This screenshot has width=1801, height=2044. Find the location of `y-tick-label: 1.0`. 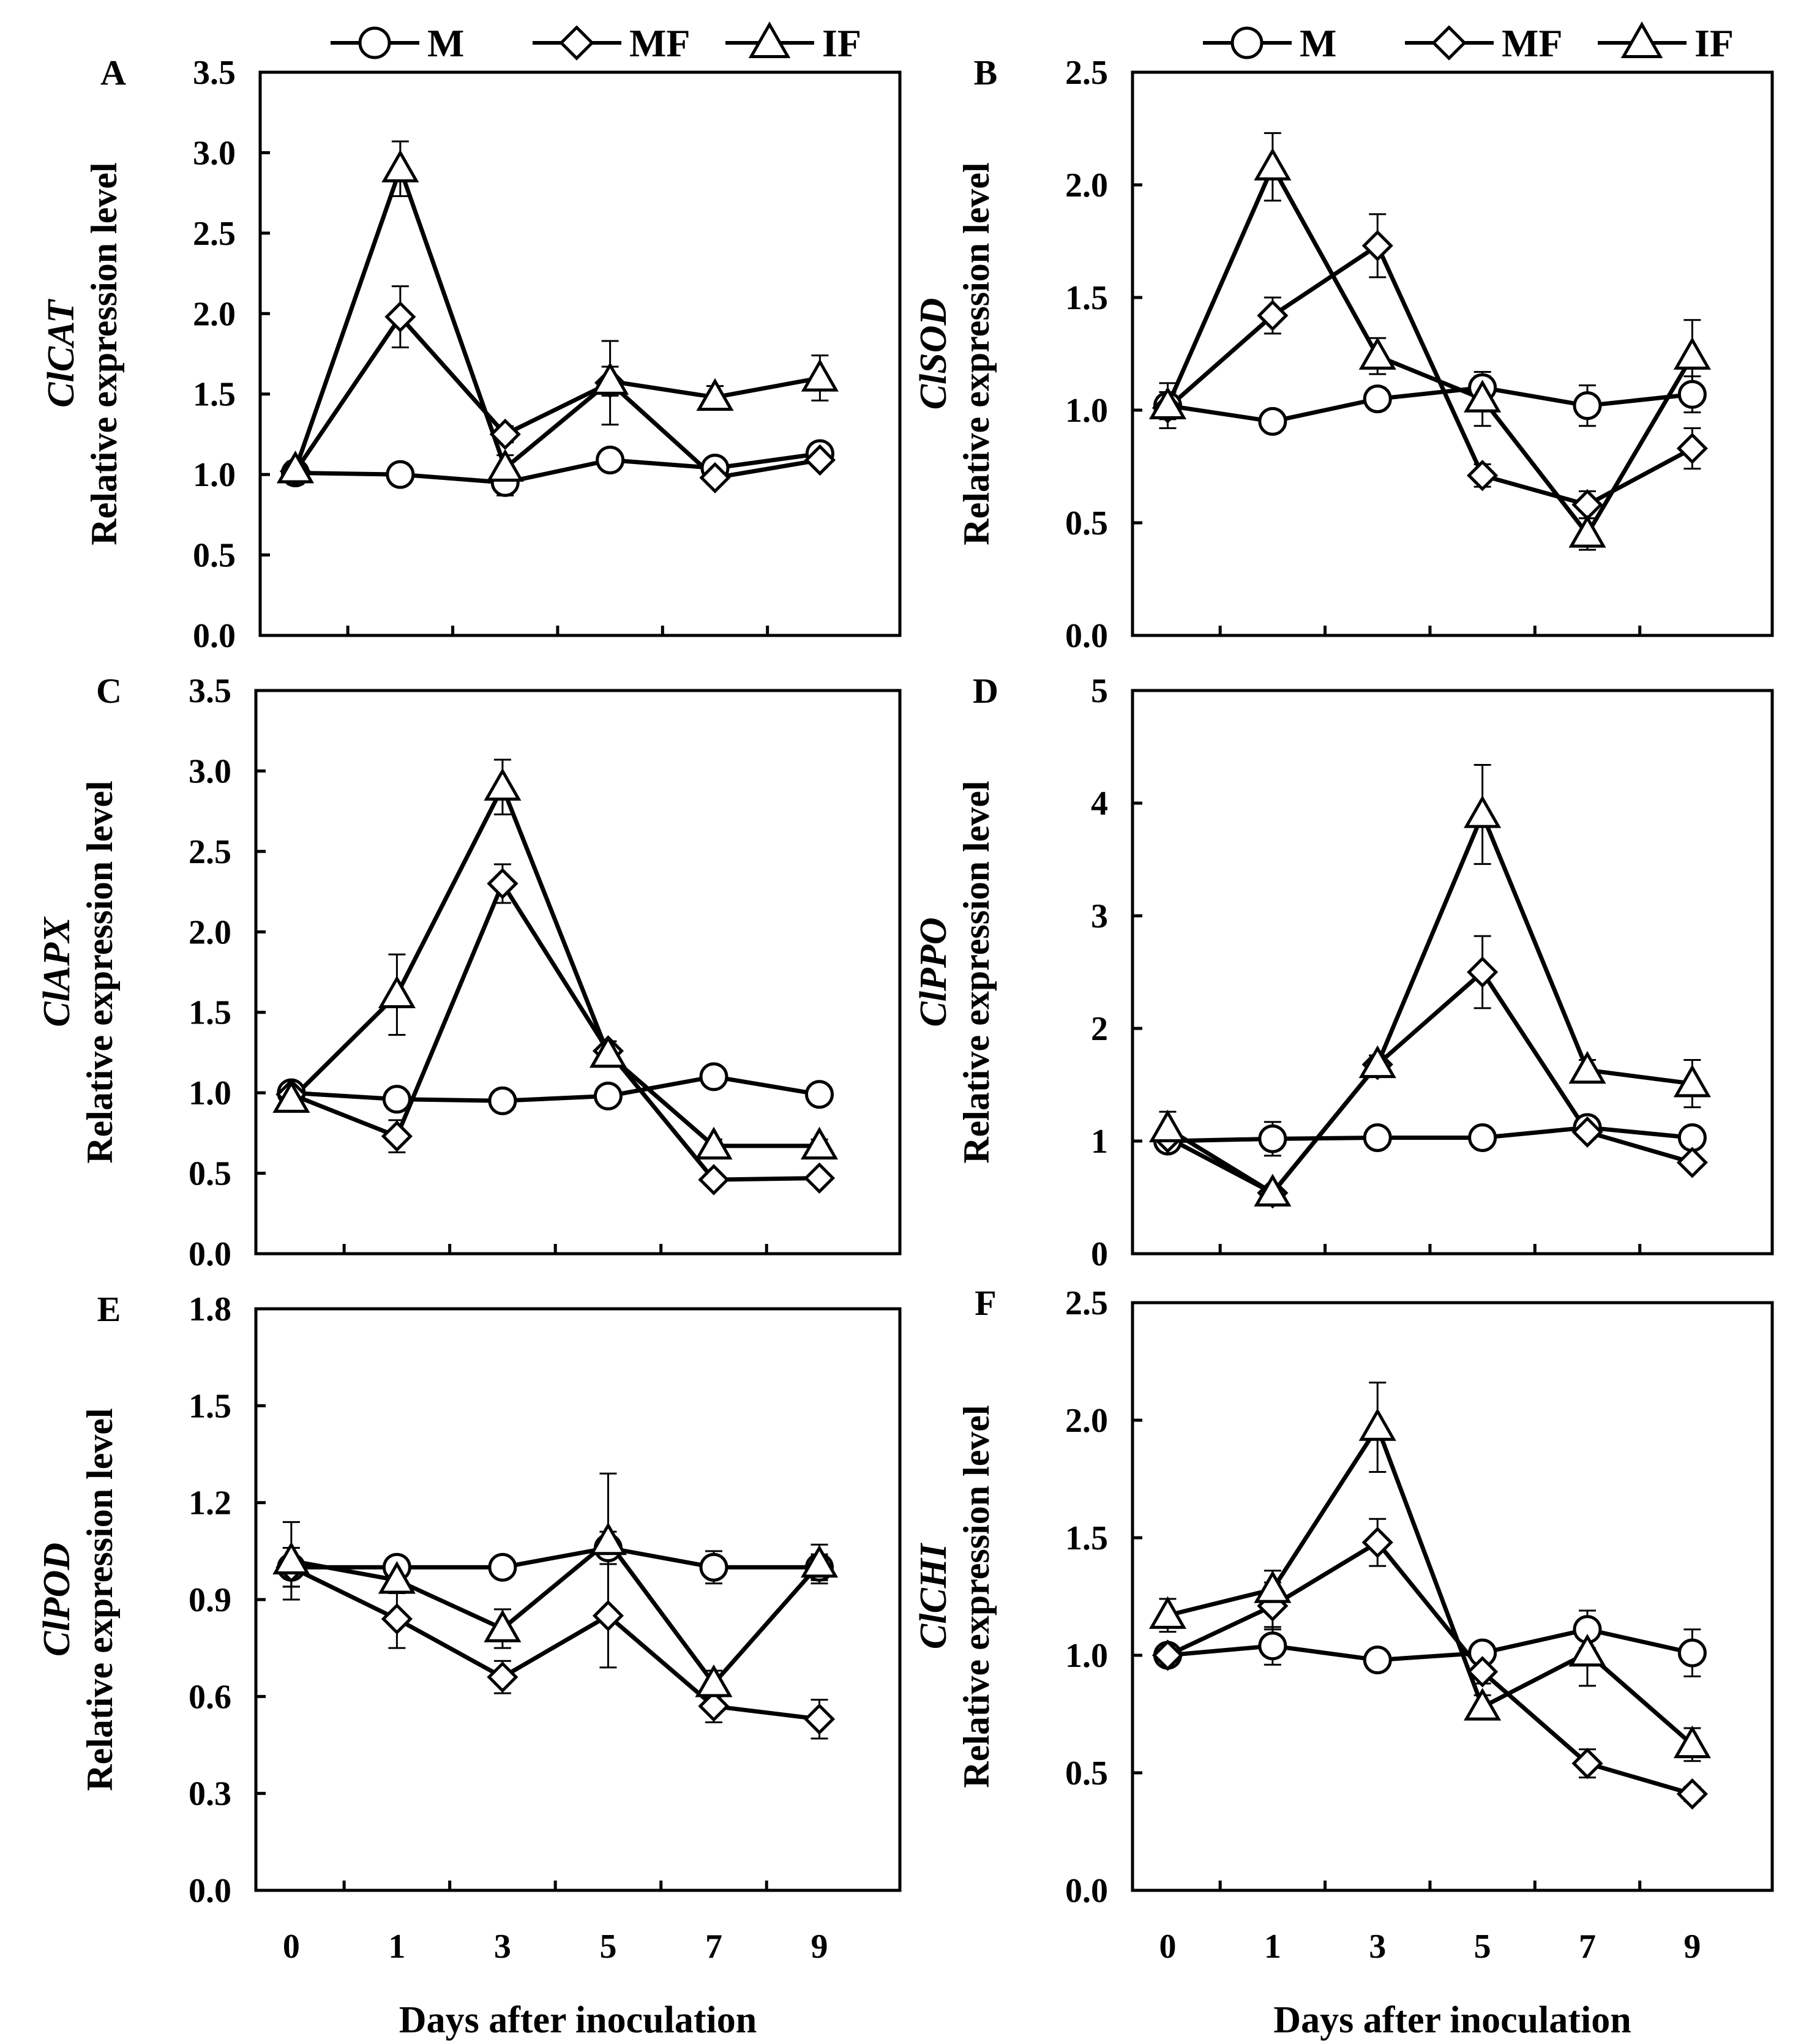

y-tick-label: 1.0 is located at coordinates (1087, 1656).